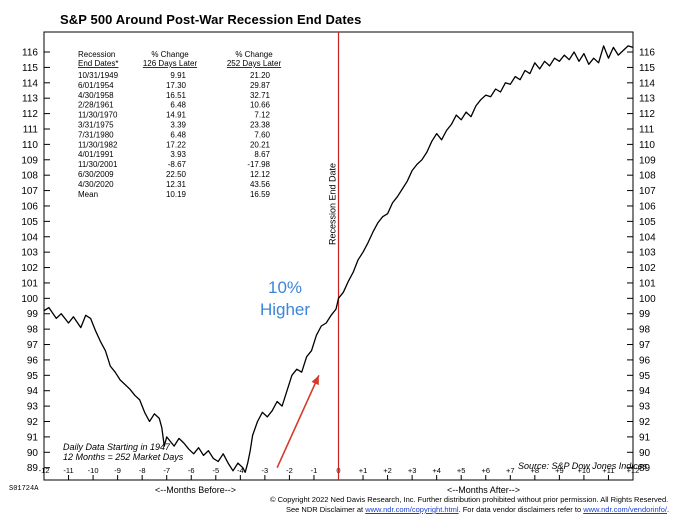 Image resolution: width=679 pixels, height=522 pixels. What do you see at coordinates (333, 204) in the screenshot?
I see `recession-end-label: Recession End Date` at bounding box center [333, 204].